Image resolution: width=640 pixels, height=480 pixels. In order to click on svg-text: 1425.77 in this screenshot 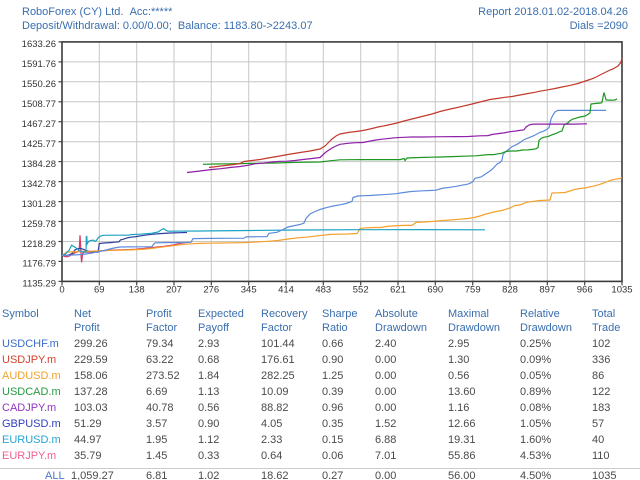, I will do `click(39, 144)`.